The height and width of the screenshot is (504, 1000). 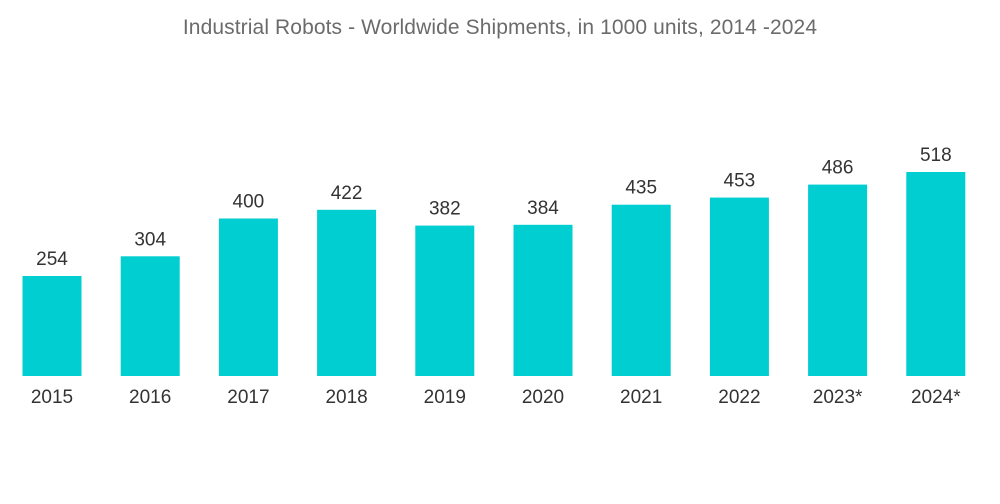 What do you see at coordinates (347, 292) in the screenshot?
I see `bar-2018` at bounding box center [347, 292].